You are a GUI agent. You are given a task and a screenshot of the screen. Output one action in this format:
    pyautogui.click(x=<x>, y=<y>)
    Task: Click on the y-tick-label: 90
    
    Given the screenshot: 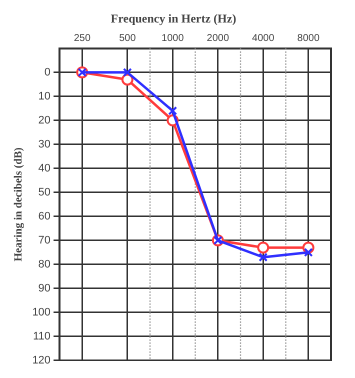 What is the action you would take?
    pyautogui.click(x=44, y=288)
    